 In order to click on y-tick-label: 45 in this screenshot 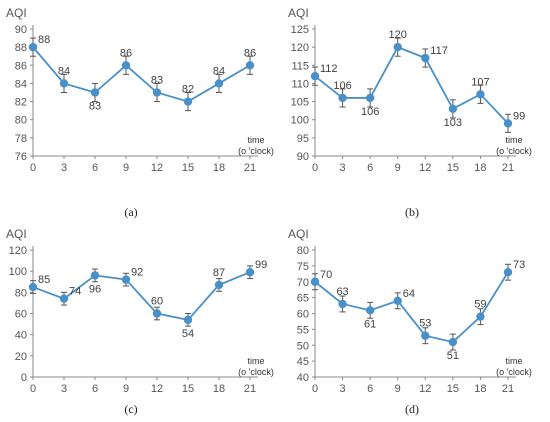, I will do `click(303, 362)`.